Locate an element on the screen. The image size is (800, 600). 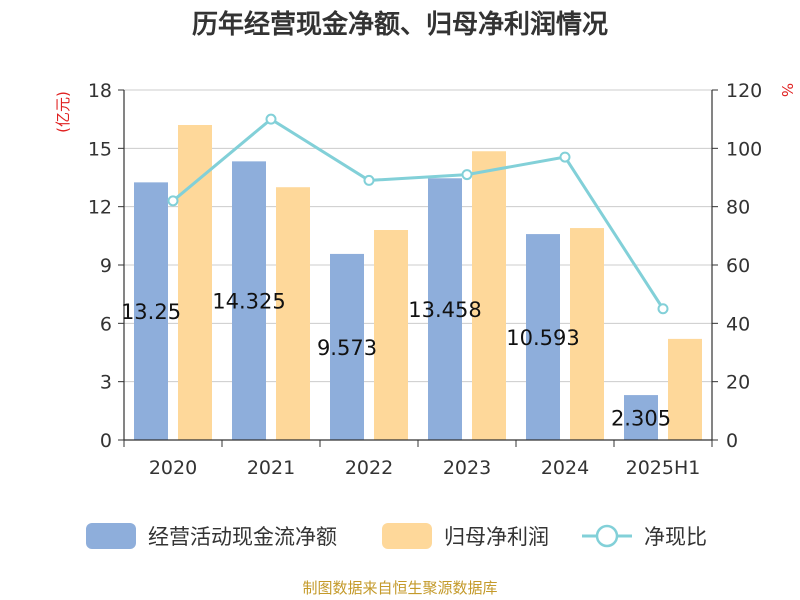
right-tick-label: 100 is located at coordinates (744, 149).